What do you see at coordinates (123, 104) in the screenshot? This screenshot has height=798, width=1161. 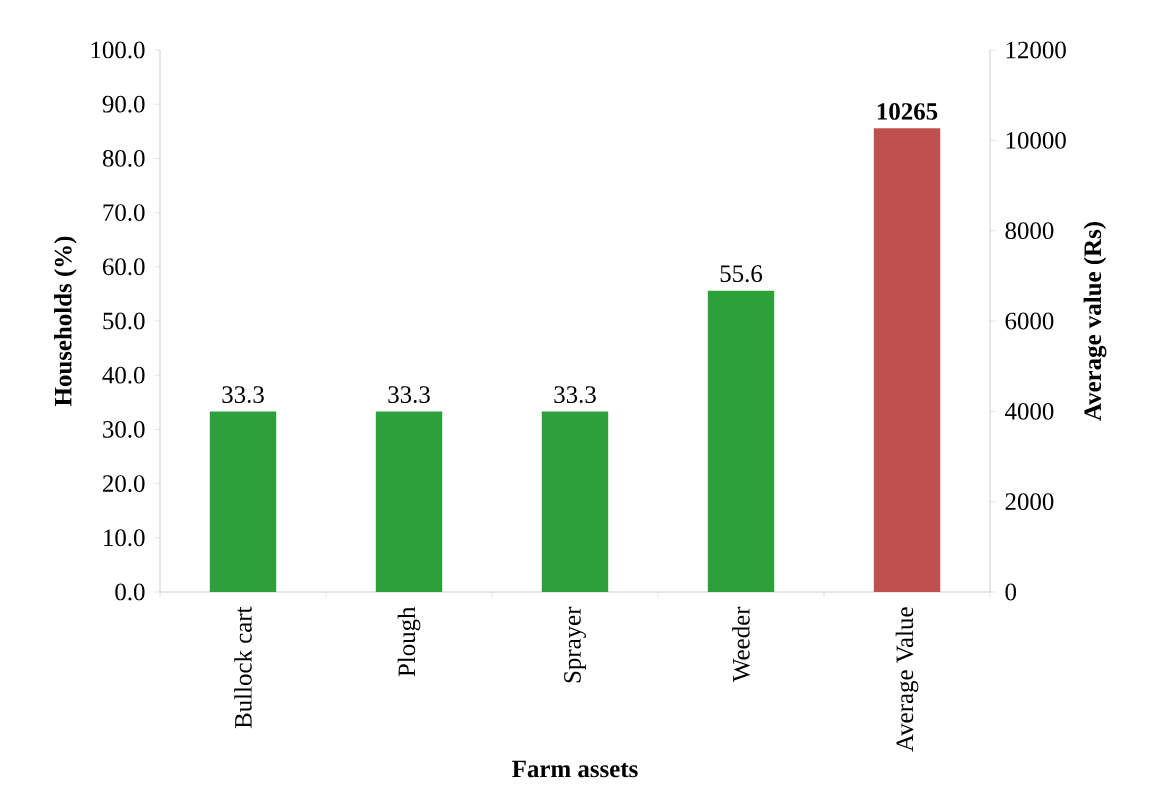 I see `y-tick-label: 90.0` at bounding box center [123, 104].